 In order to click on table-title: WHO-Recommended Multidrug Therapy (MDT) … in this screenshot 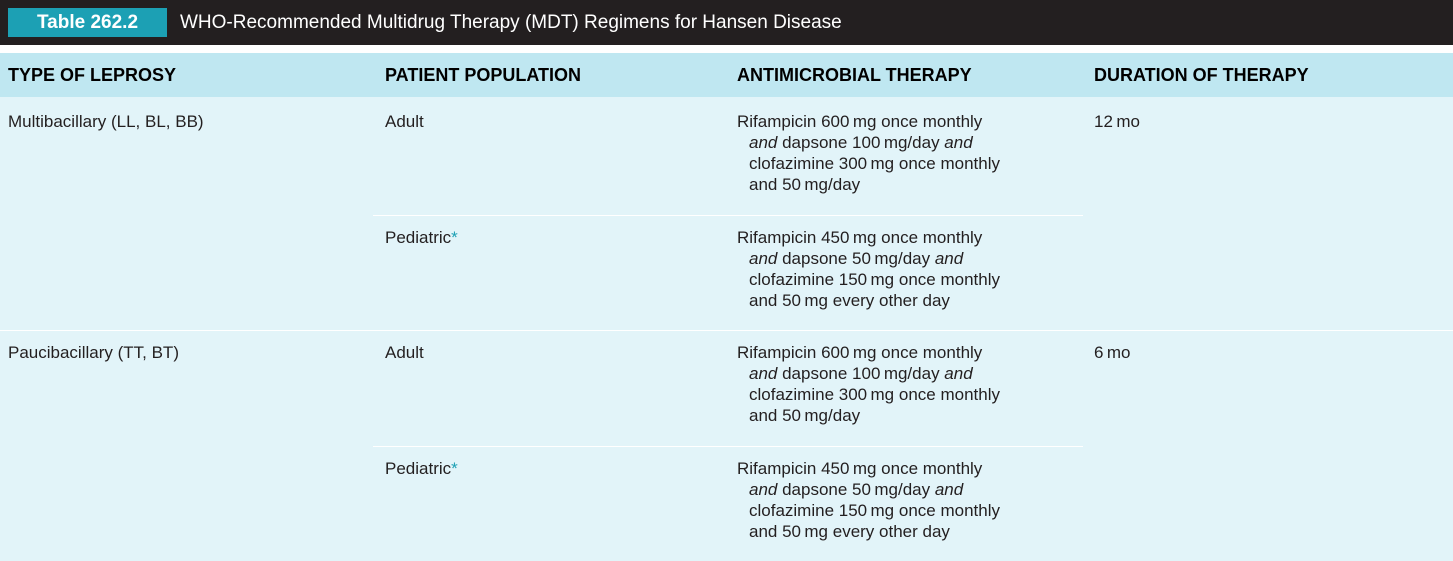, I will do `click(511, 22)`.